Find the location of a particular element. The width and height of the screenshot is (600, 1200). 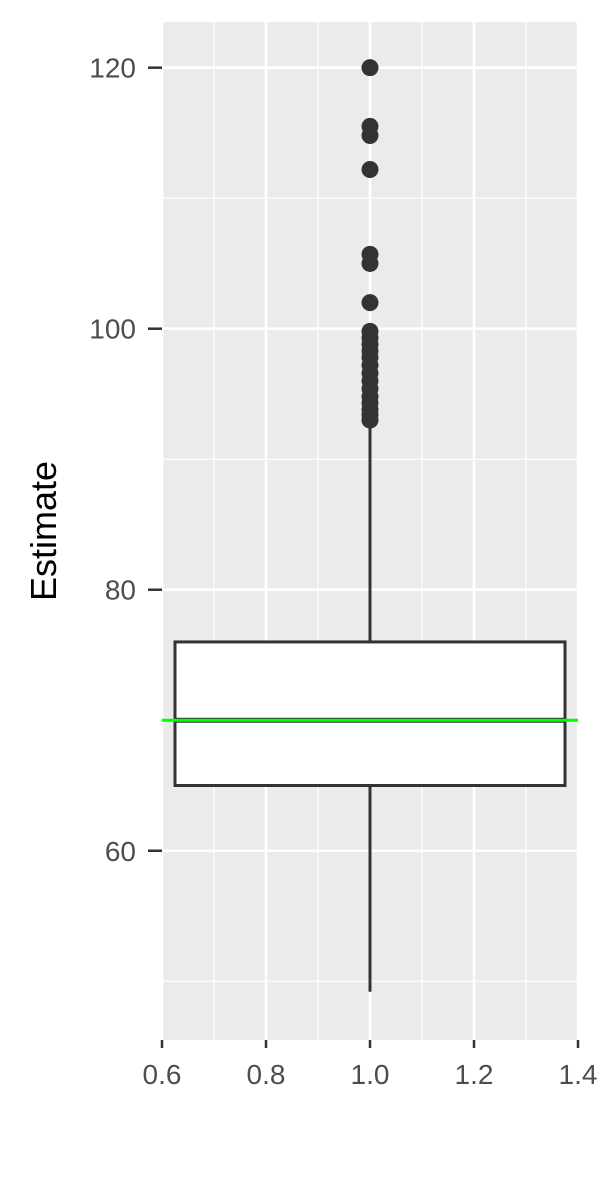

x-tick-label: 0.8 is located at coordinates (266, 1074).